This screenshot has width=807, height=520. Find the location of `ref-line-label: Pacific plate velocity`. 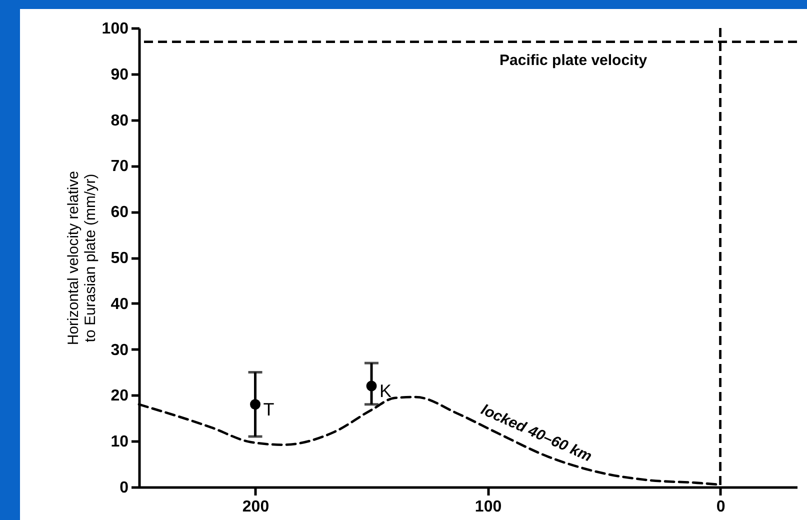

ref-line-label: Pacific plate velocity is located at coordinates (573, 60).